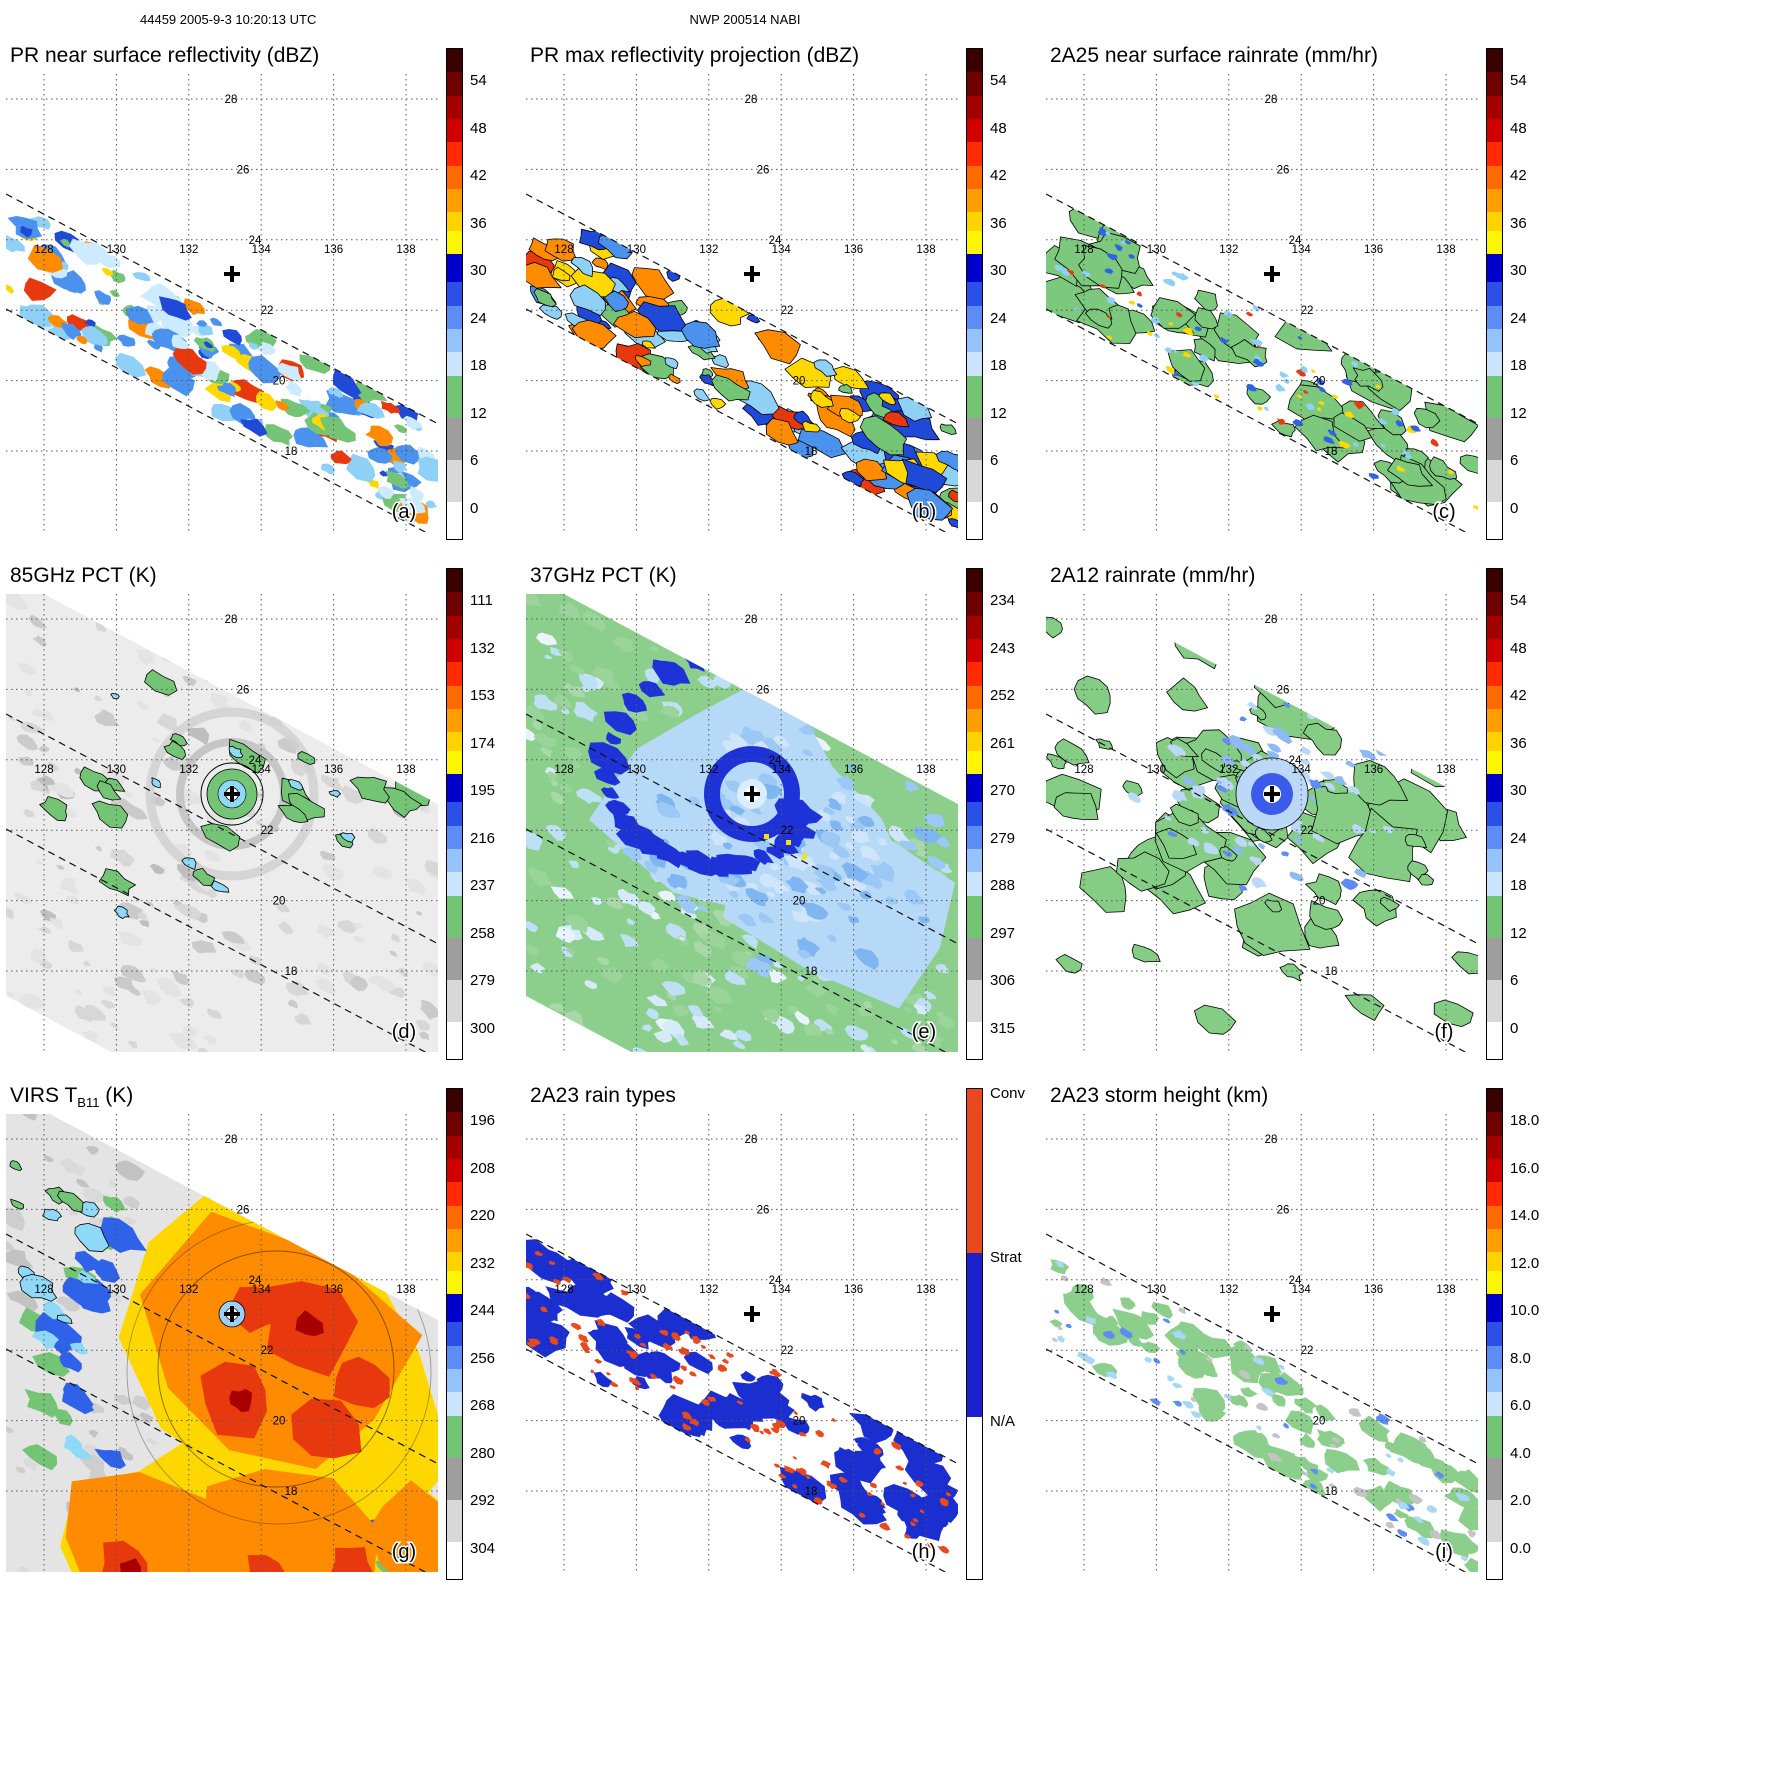 This screenshot has width=1771, height=1771. I want to click on colorbar-tick-i: 8.0, so click(1520, 1358).